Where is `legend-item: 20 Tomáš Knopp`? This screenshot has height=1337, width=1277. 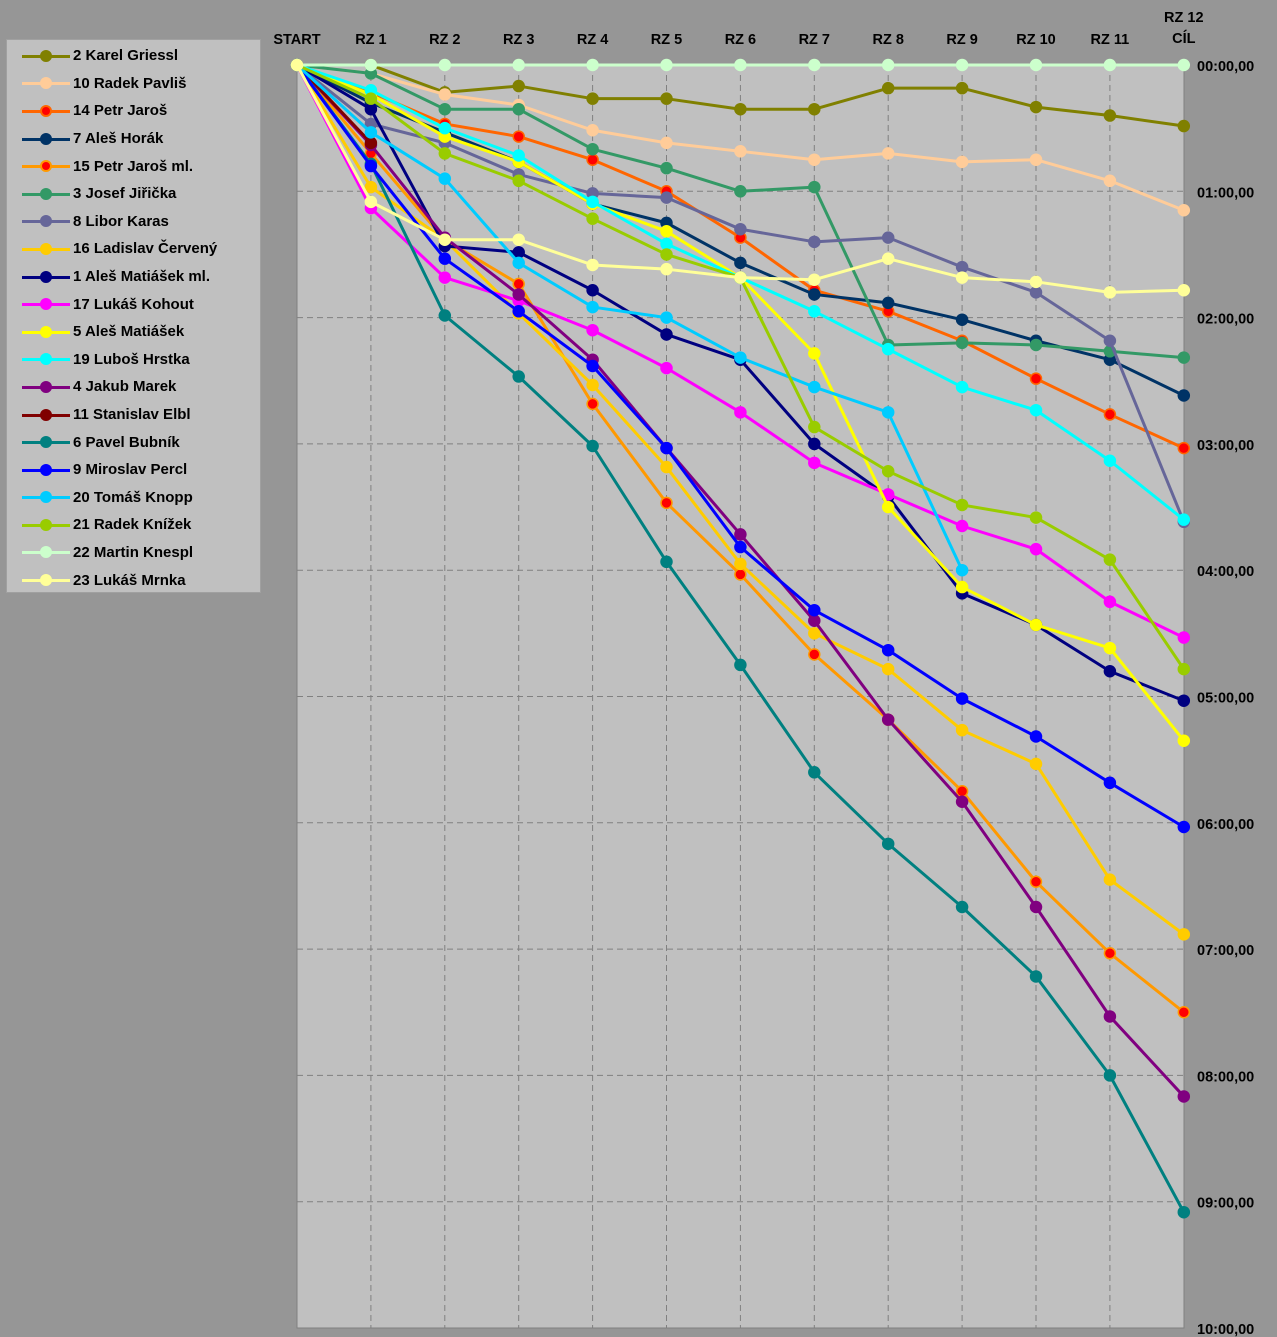
legend-item: 20 Tomáš Knopp is located at coordinates (133, 498).